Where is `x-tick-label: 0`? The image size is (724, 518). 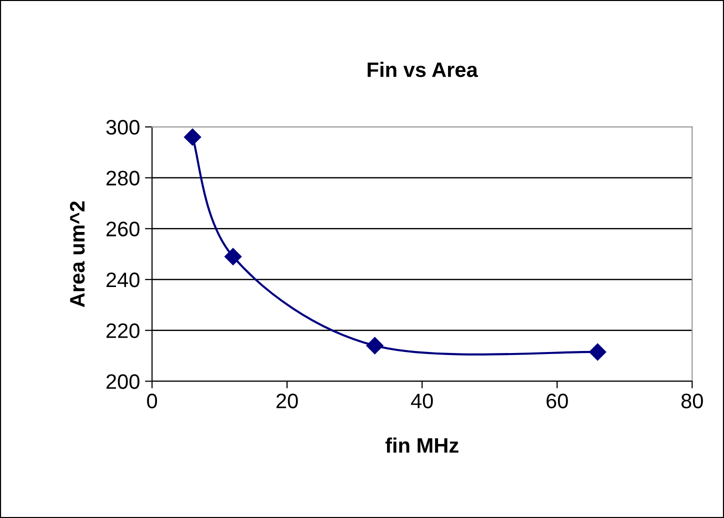 x-tick-label: 0 is located at coordinates (152, 401).